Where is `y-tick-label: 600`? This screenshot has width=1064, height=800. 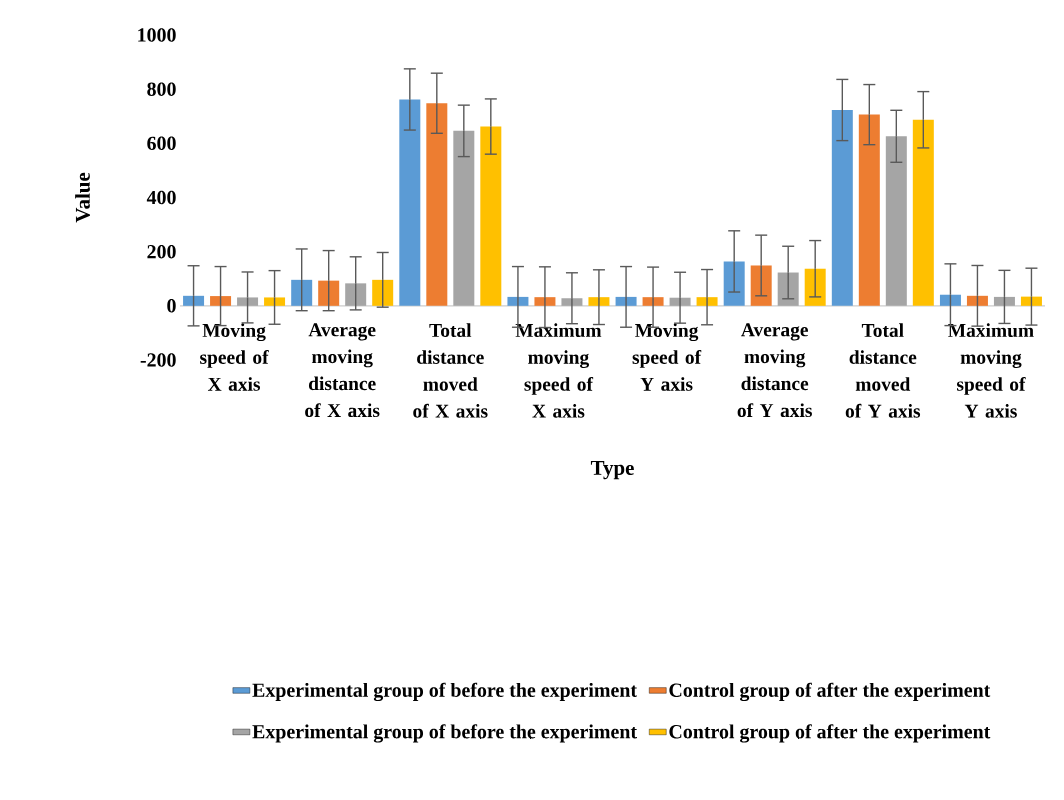 y-tick-label: 600 is located at coordinates (161, 143).